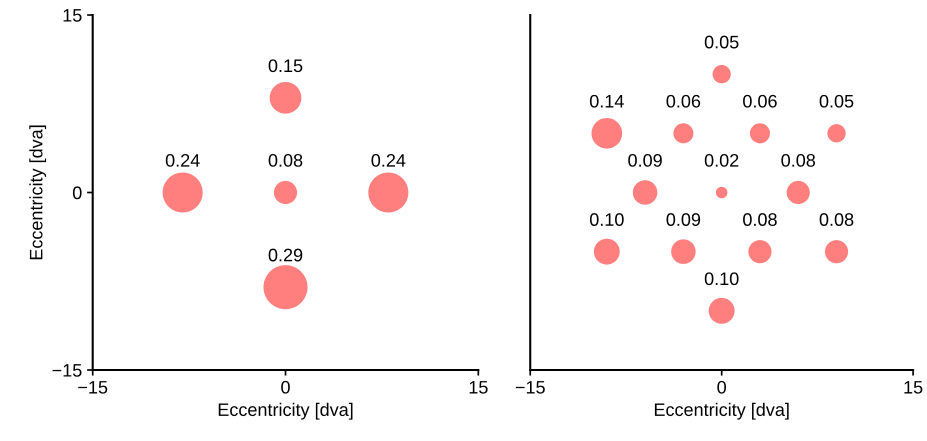 Image resolution: width=927 pixels, height=441 pixels. Describe the element at coordinates (285, 65) in the screenshot. I see `data-label: 0.15` at that location.